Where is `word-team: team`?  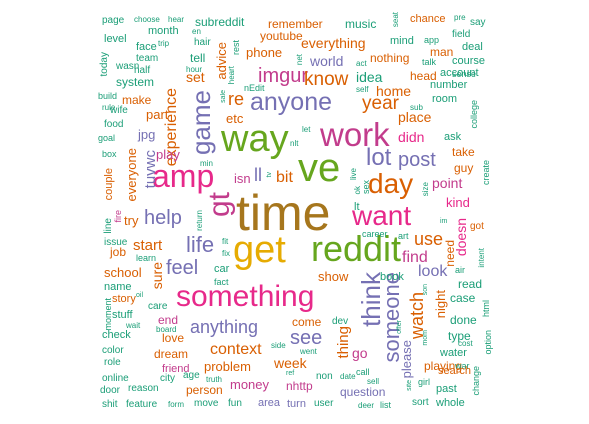
word-team: team is located at coordinates (147, 58).